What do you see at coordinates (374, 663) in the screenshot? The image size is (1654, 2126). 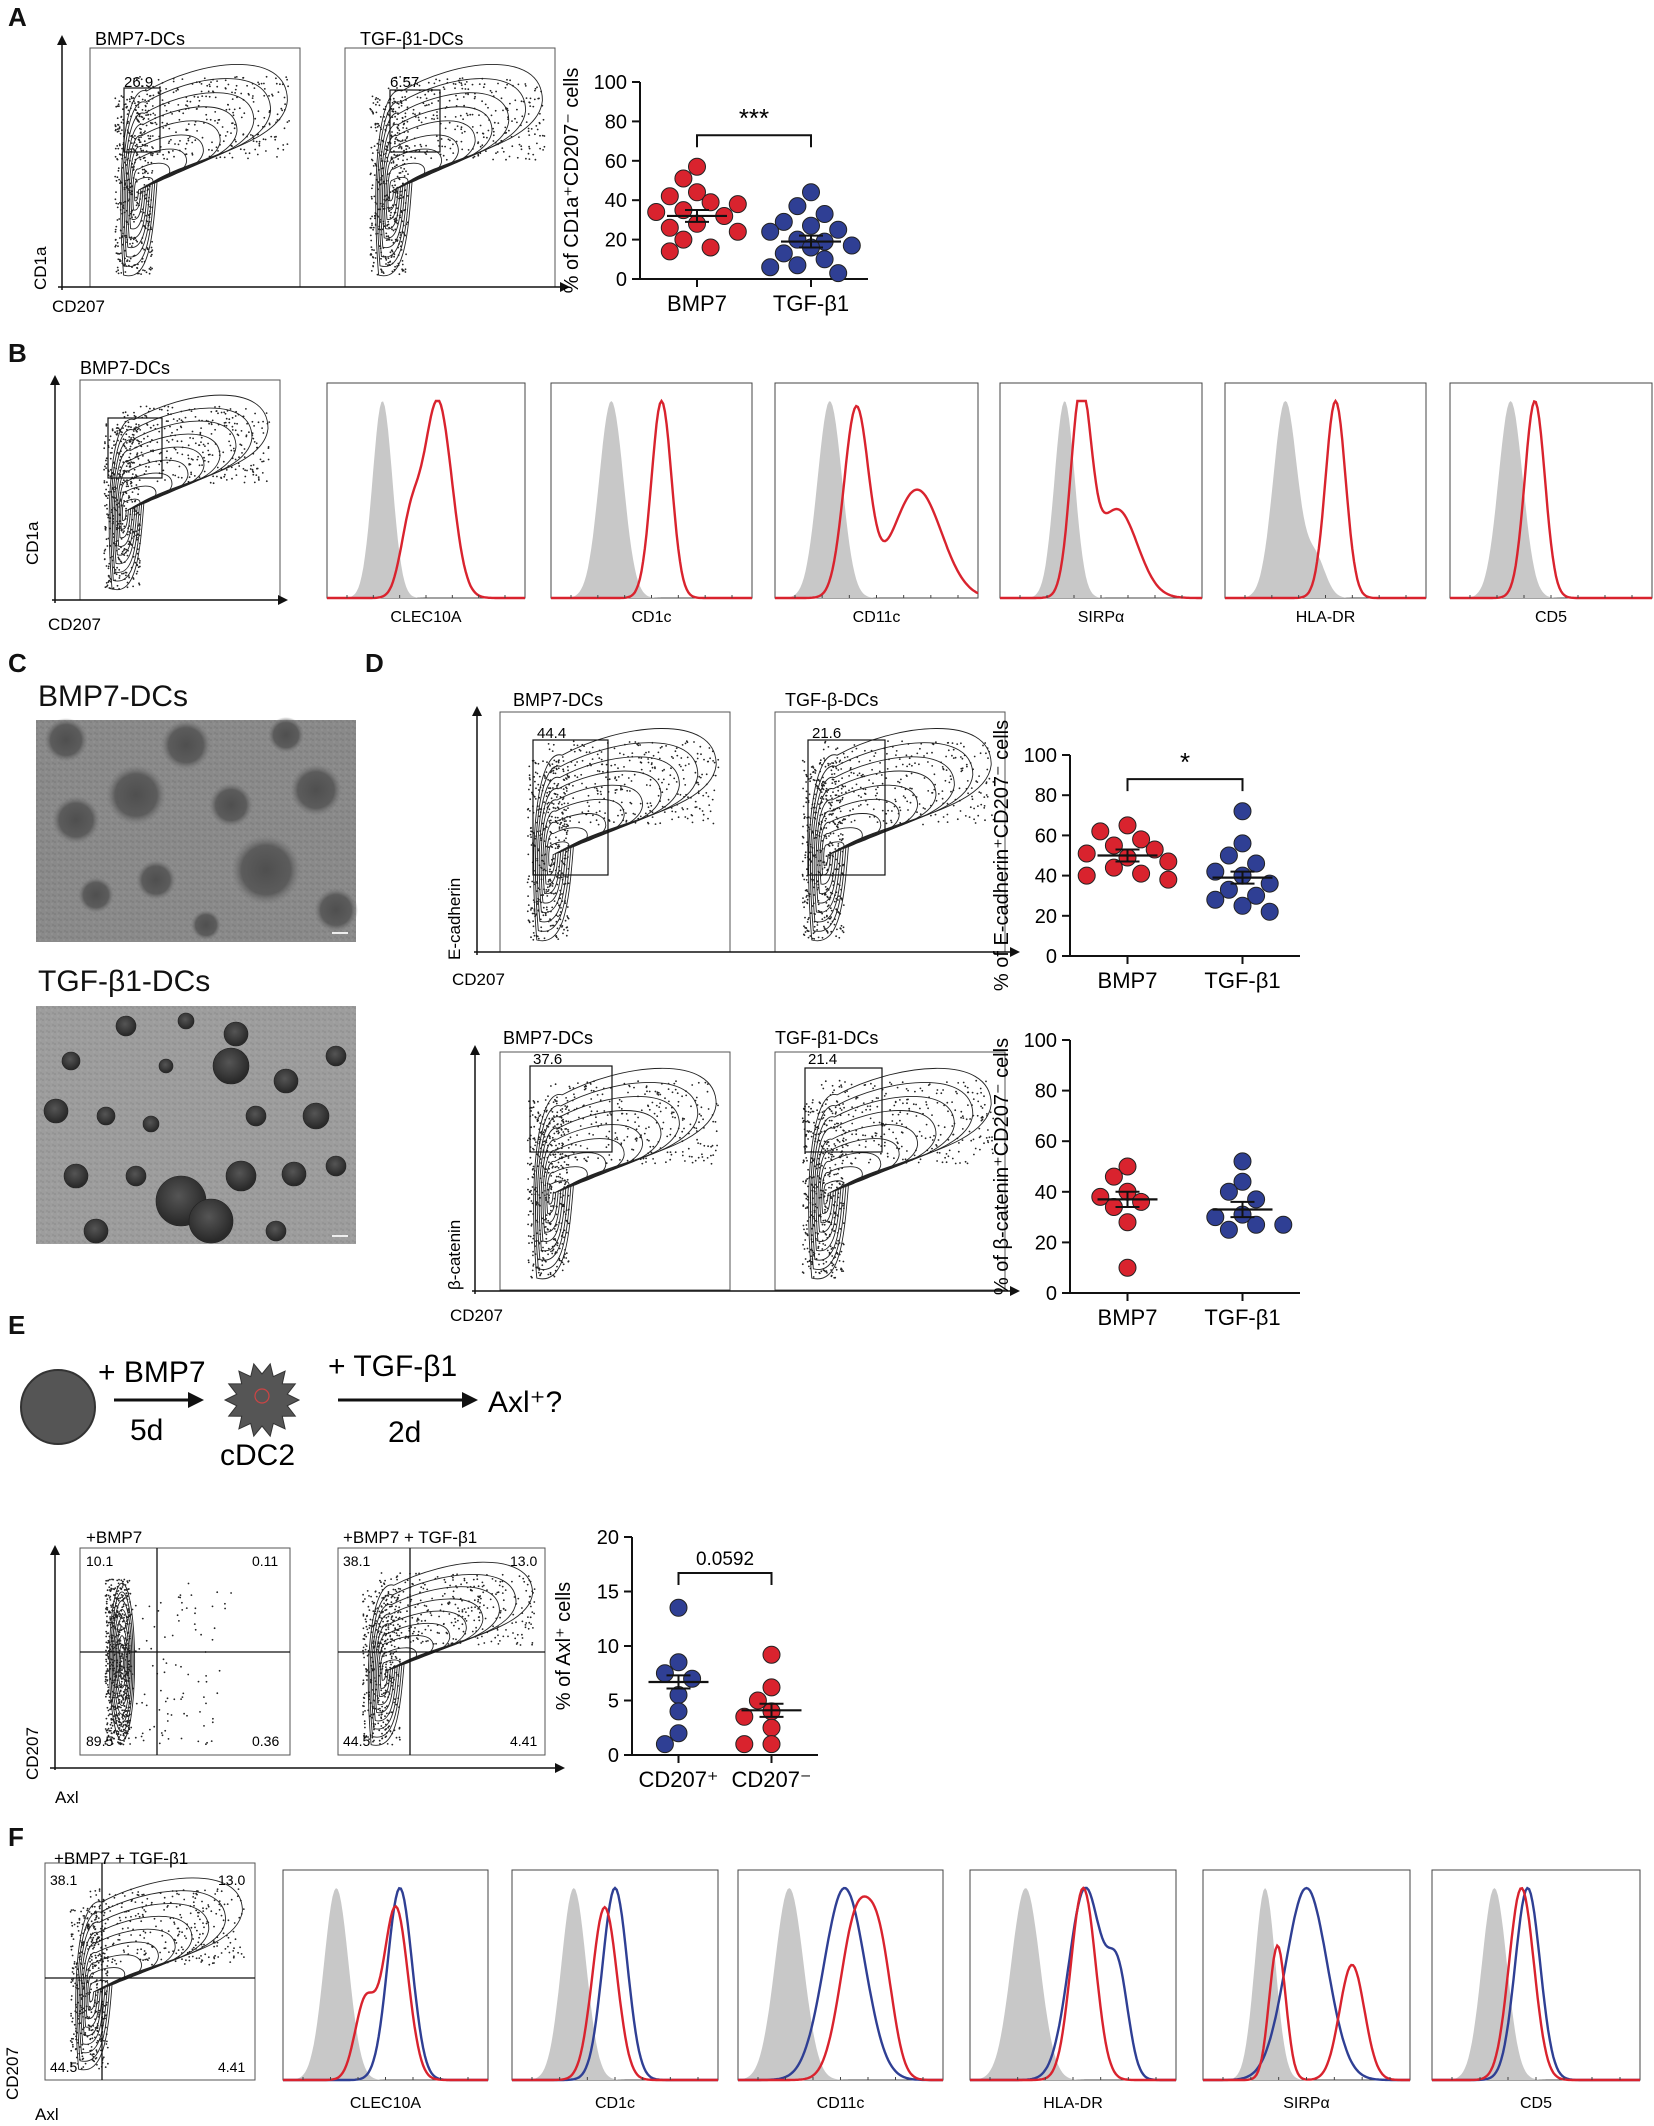 I see `panel-letter-d: D` at bounding box center [374, 663].